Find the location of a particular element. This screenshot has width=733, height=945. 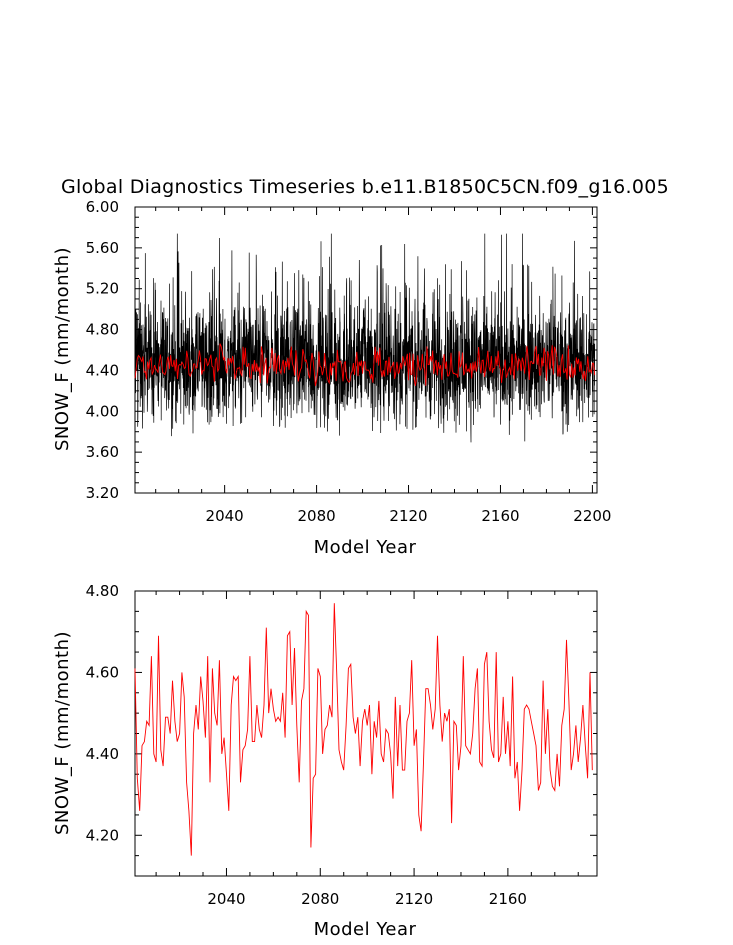

top-y-axis-label: SNOW_F (mm/month) is located at coordinates (62, 349).